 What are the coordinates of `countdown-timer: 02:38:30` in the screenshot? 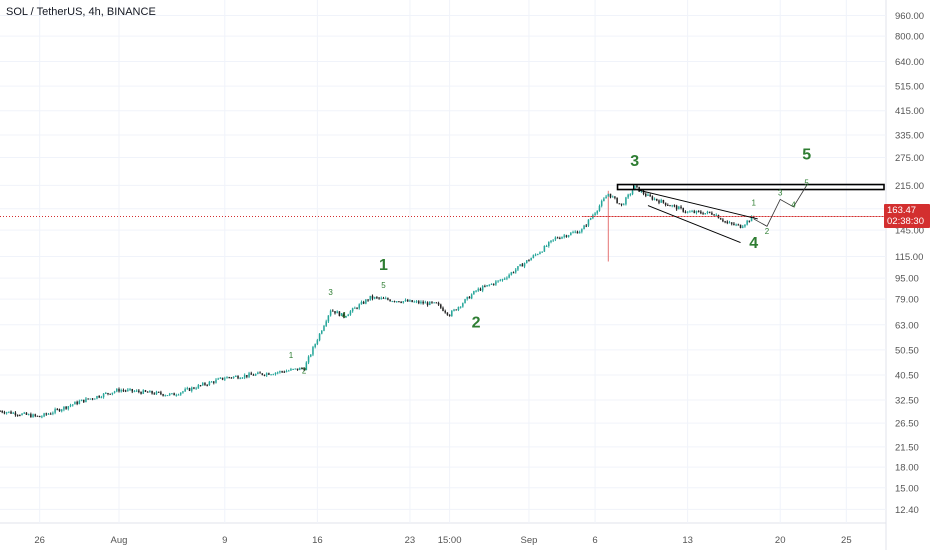 It's located at (905, 221).